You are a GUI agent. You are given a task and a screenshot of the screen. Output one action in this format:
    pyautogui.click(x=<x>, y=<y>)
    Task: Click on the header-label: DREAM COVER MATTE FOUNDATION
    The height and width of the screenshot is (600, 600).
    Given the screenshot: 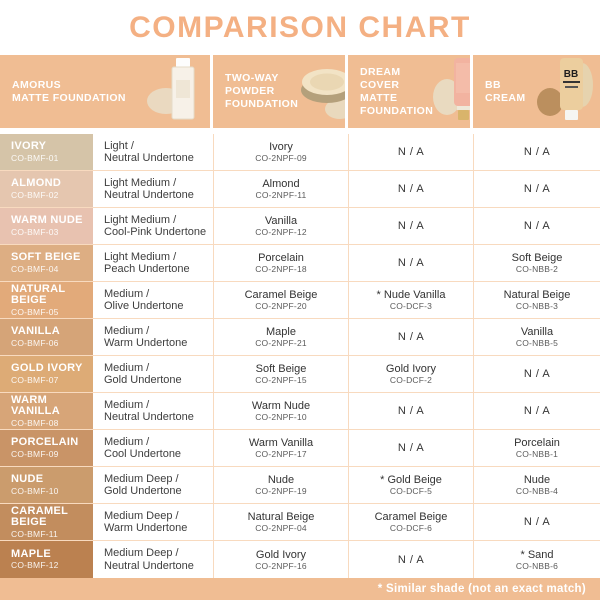 What is the action you would take?
    pyautogui.click(x=396, y=92)
    